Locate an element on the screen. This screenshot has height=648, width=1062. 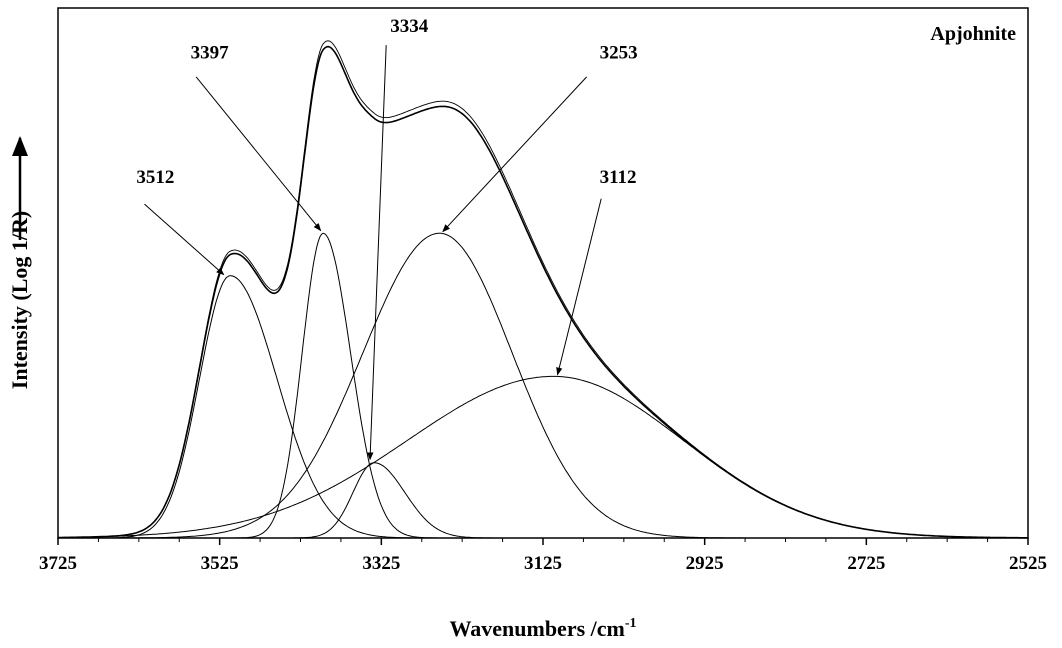
peak-label-3112: 3112 is located at coordinates (618, 177).